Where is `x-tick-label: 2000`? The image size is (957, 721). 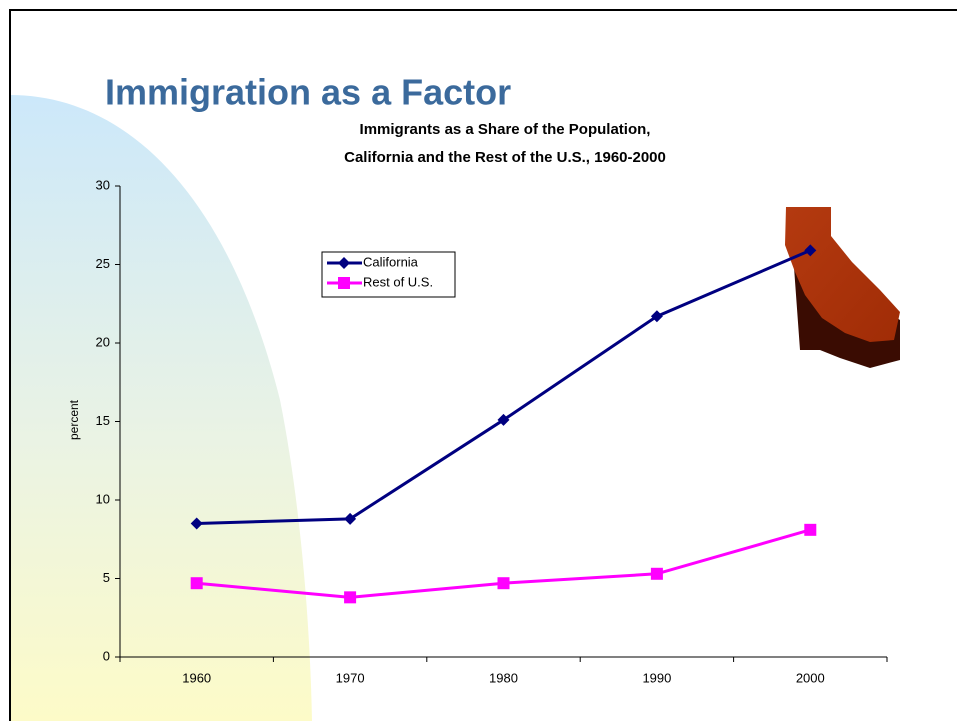 x-tick-label: 2000 is located at coordinates (810, 677).